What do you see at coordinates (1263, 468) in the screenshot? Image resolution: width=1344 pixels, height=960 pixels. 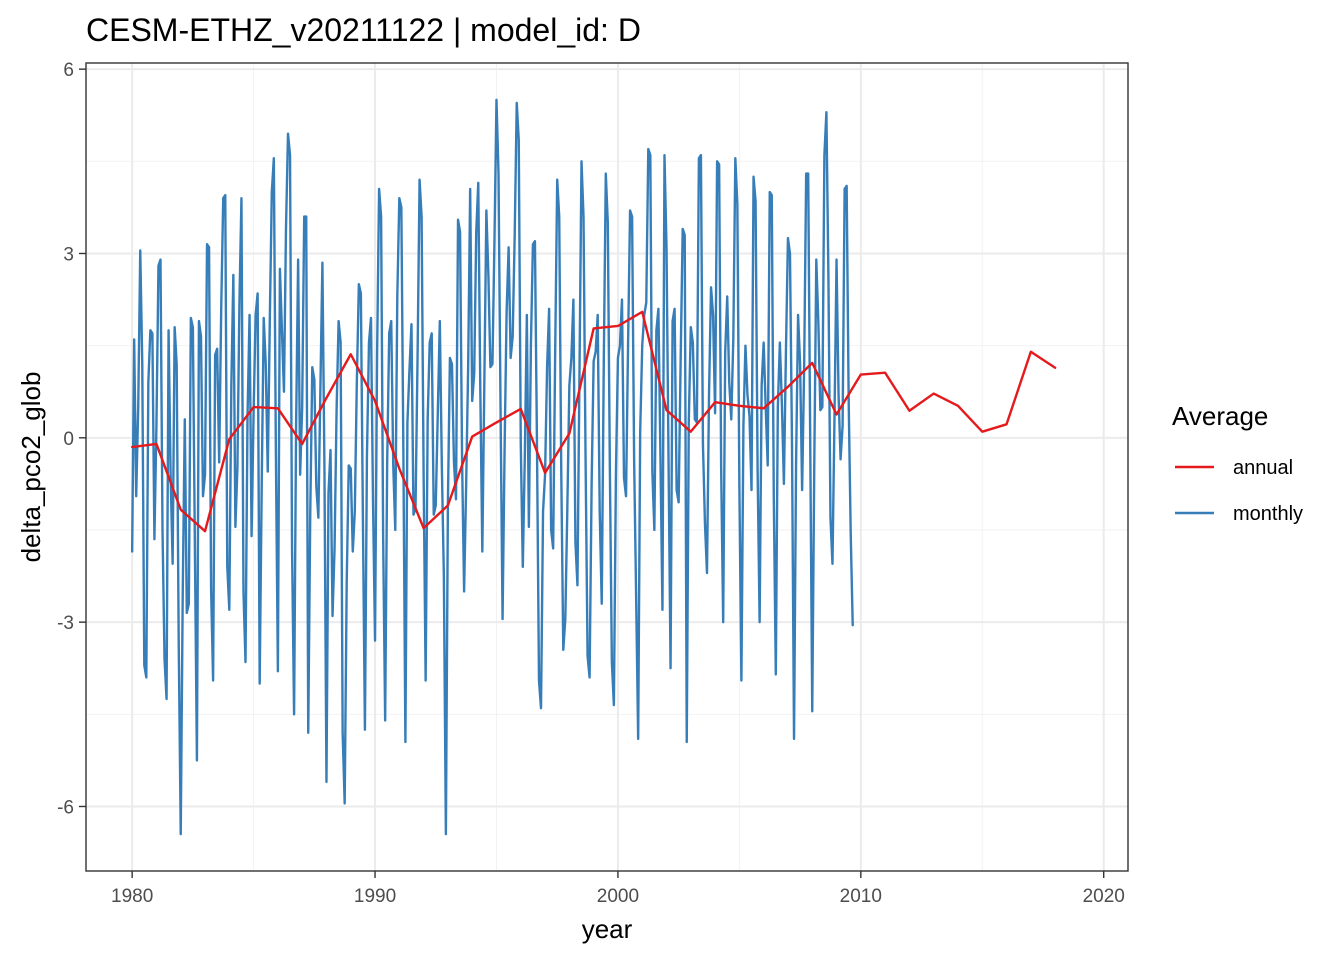 I see `legend-label-annual: annual` at bounding box center [1263, 468].